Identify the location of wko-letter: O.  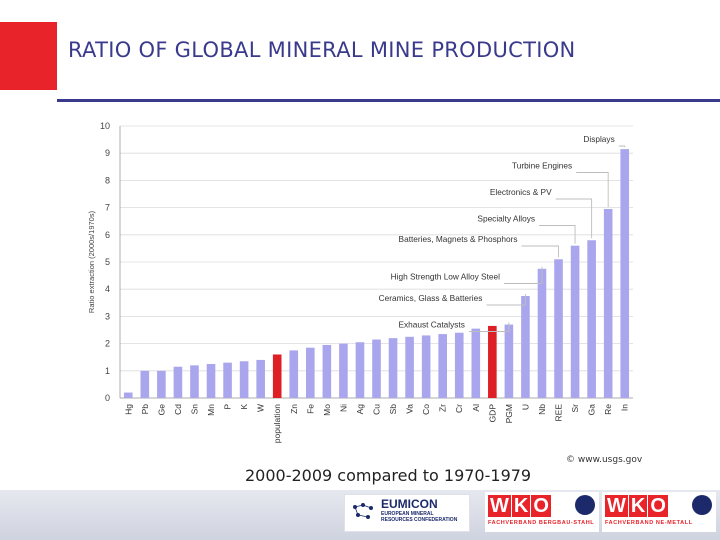
(541, 506).